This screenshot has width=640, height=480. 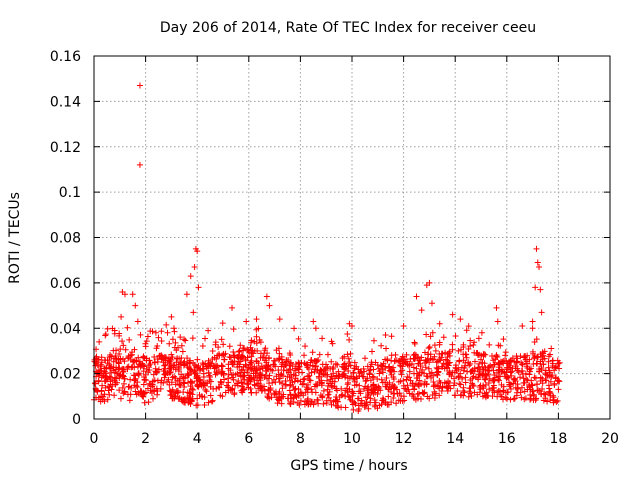 What do you see at coordinates (65, 148) in the screenshot?
I see `y-tick-label: 0.12` at bounding box center [65, 148].